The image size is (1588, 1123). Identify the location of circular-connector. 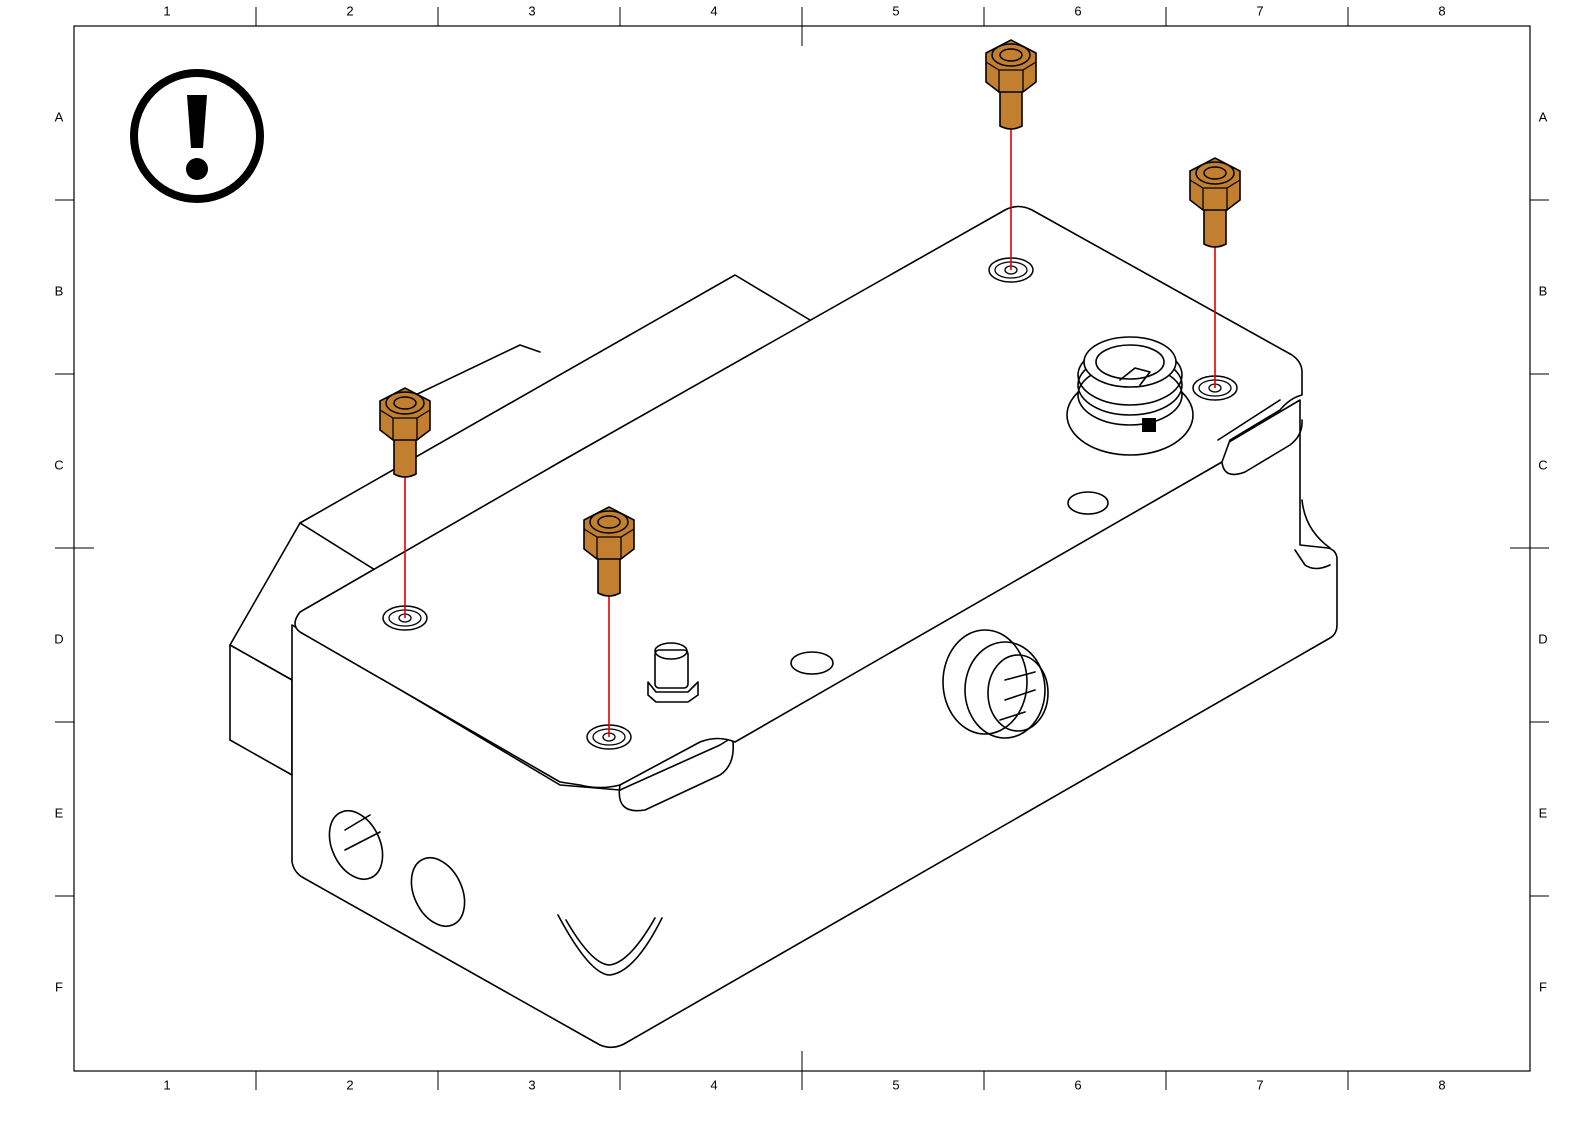
(995, 684).